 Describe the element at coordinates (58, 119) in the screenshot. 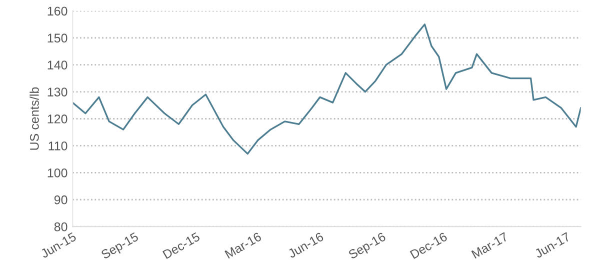

I see `y-tick-label: 120` at that location.